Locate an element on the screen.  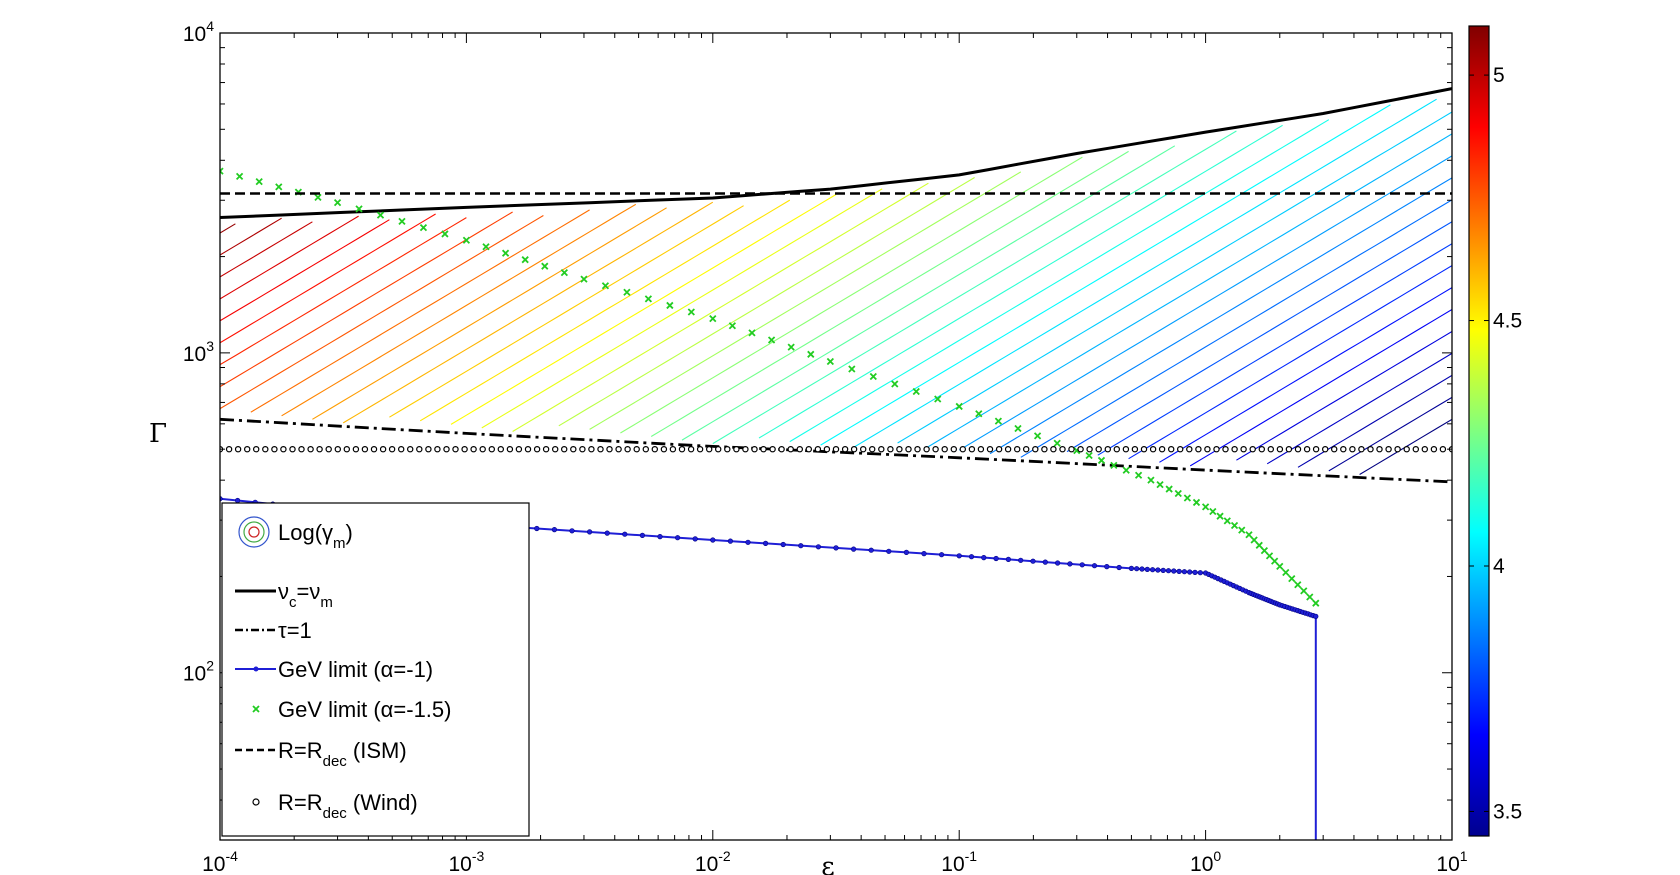
x-tick-label: 10⁻² is located at coordinates (713, 861).